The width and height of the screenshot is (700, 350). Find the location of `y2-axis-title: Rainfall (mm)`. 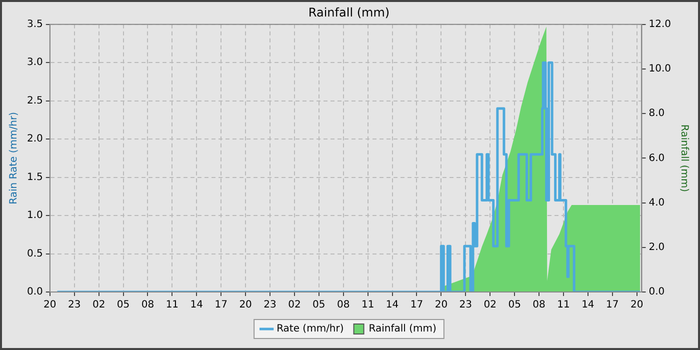

y2-axis-title: Rainfall (mm) is located at coordinates (684, 158).